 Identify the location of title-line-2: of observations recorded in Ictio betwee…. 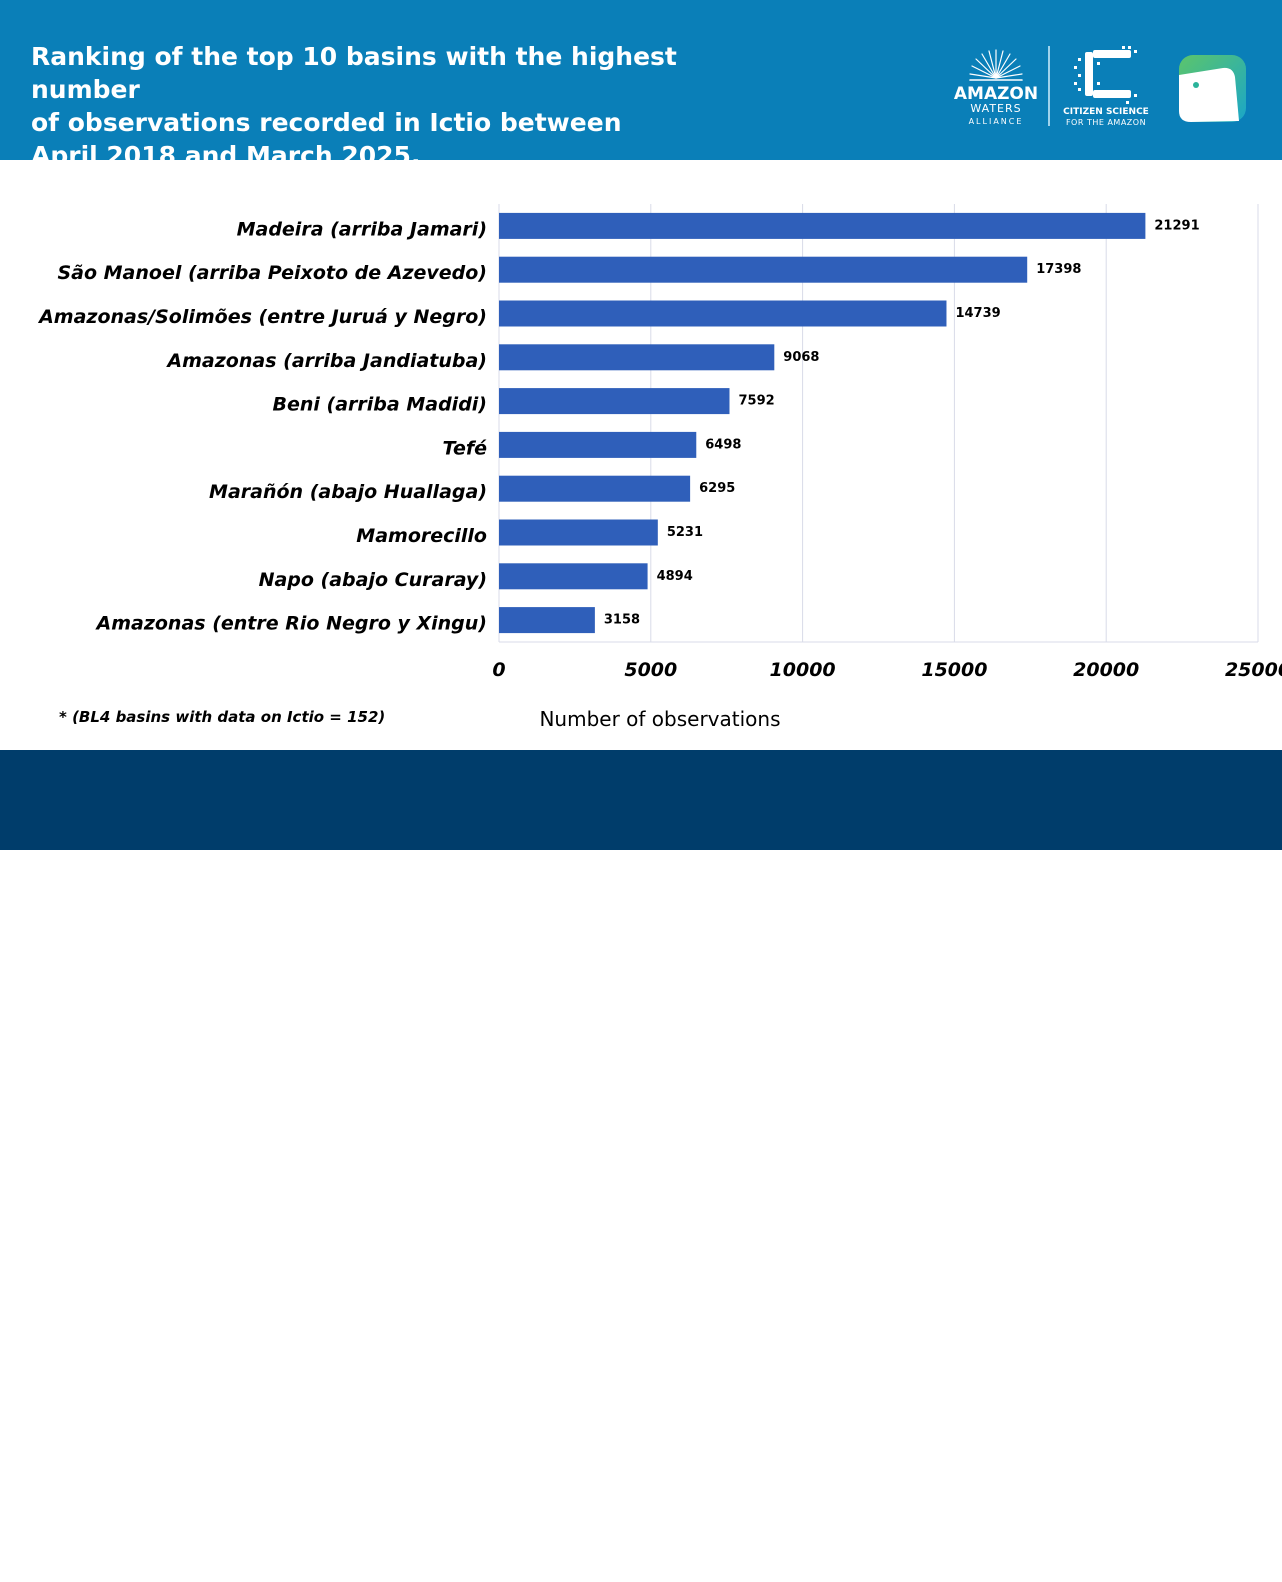
(326, 122).